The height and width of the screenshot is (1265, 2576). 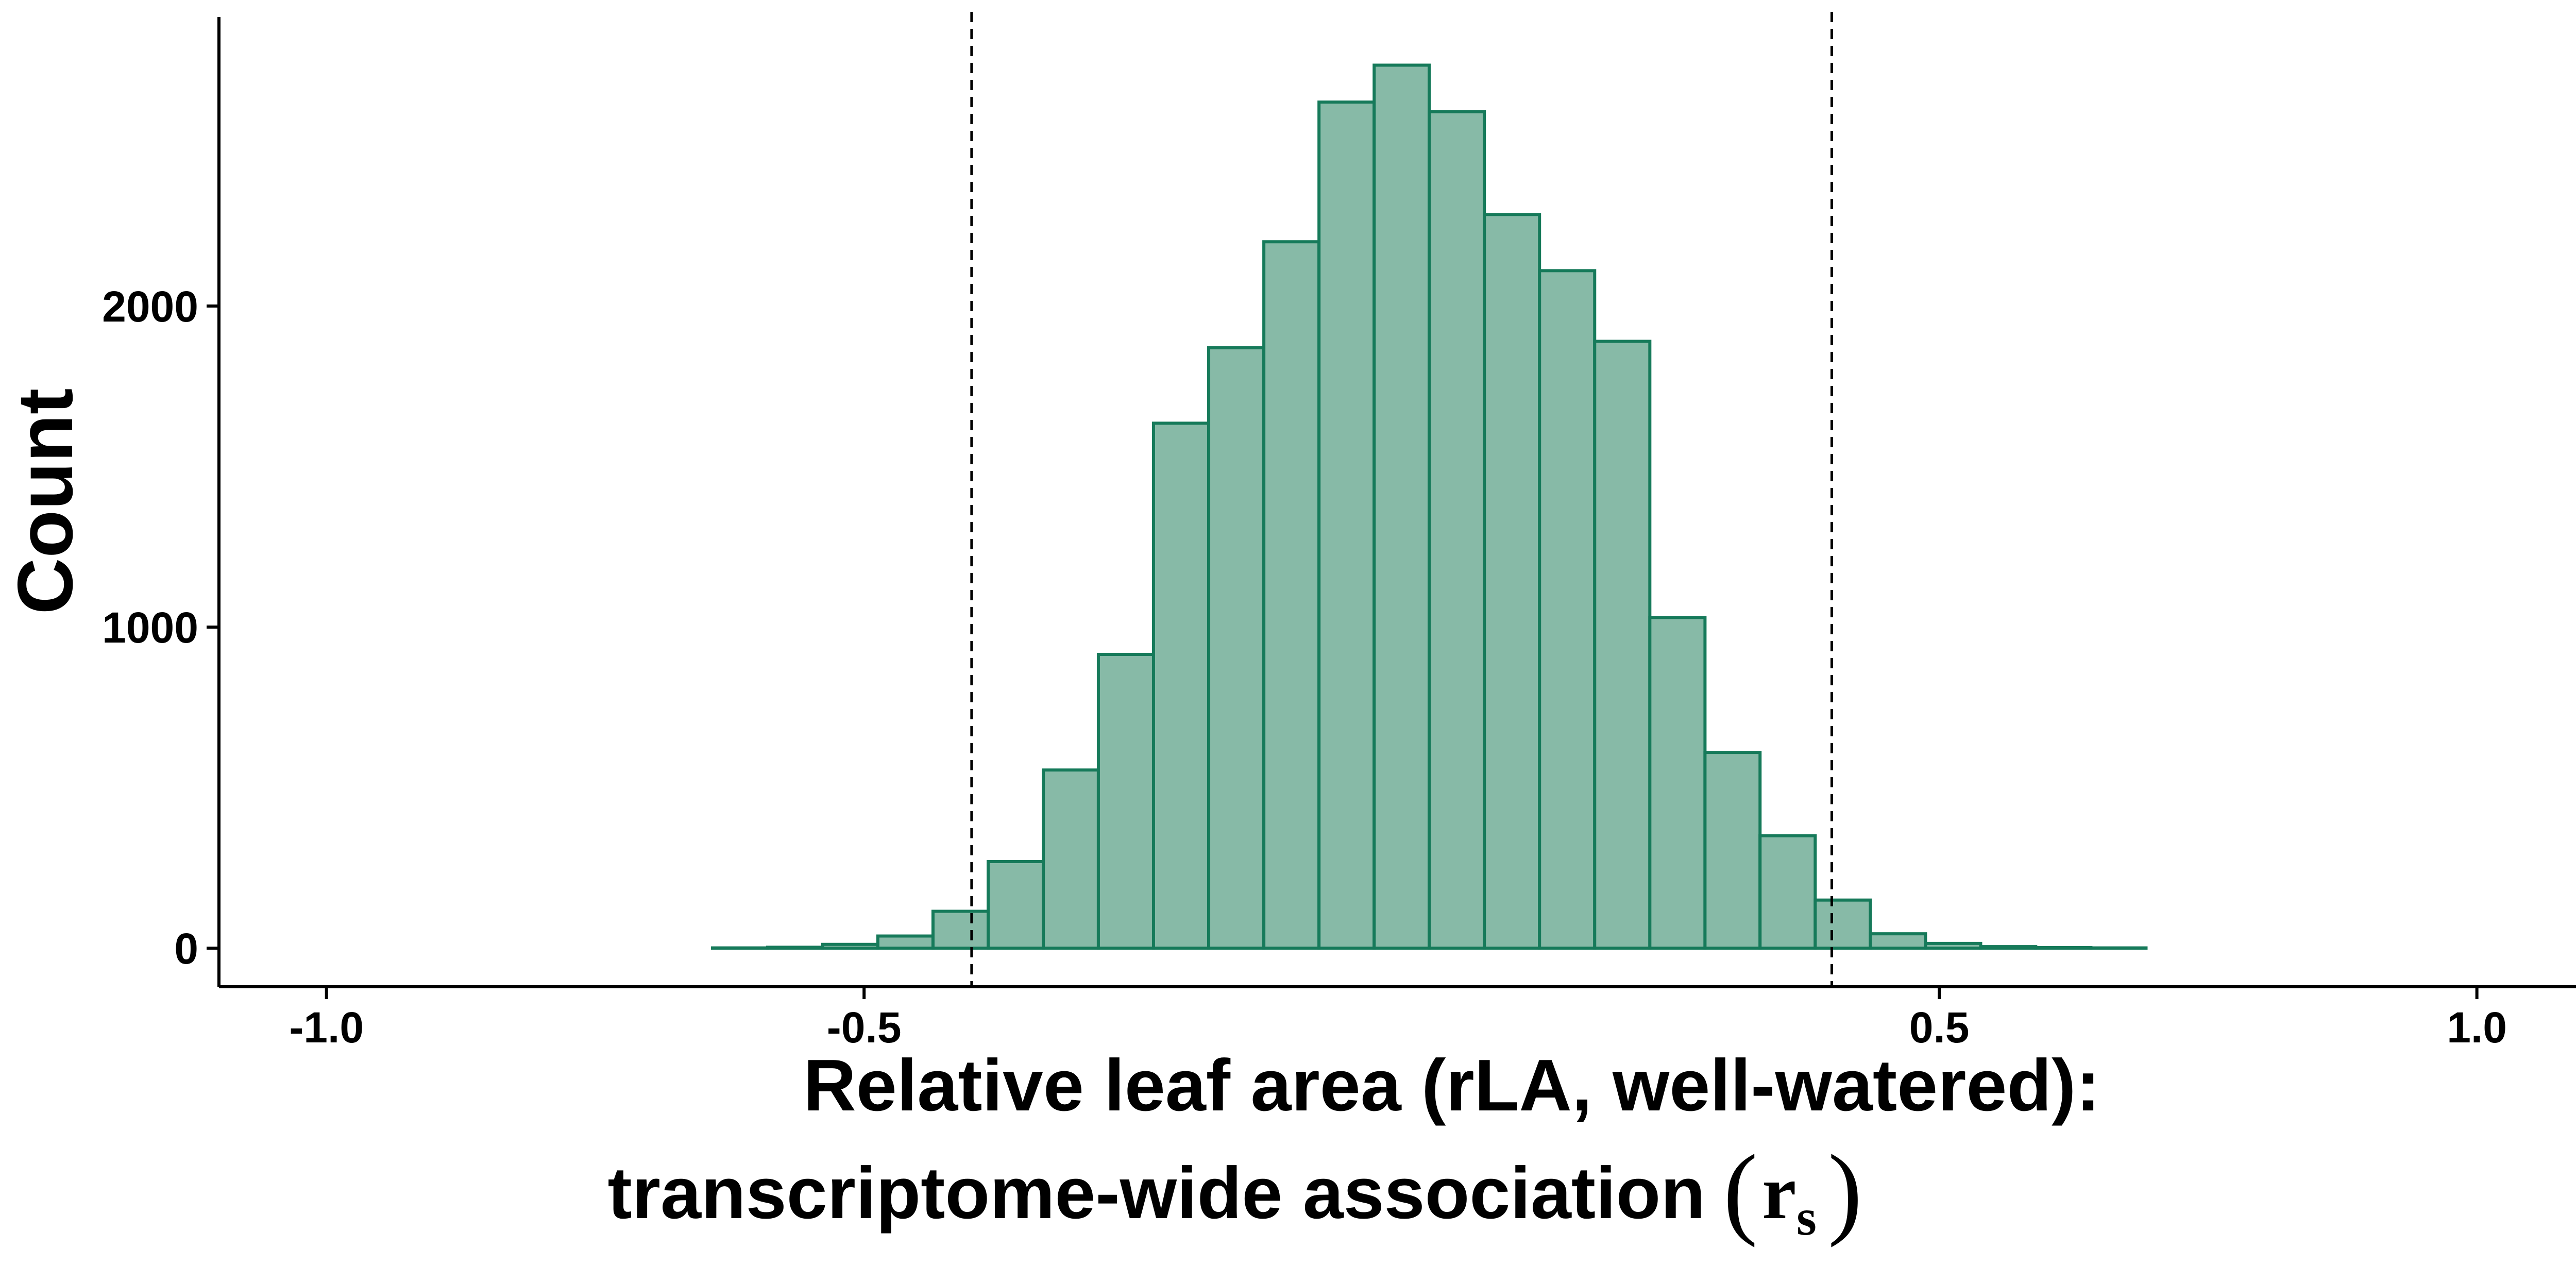 What do you see at coordinates (1398, 1019) in the screenshot?
I see `x-axis-ticks: -1.0 -0.5 0.5 1.0` at bounding box center [1398, 1019].